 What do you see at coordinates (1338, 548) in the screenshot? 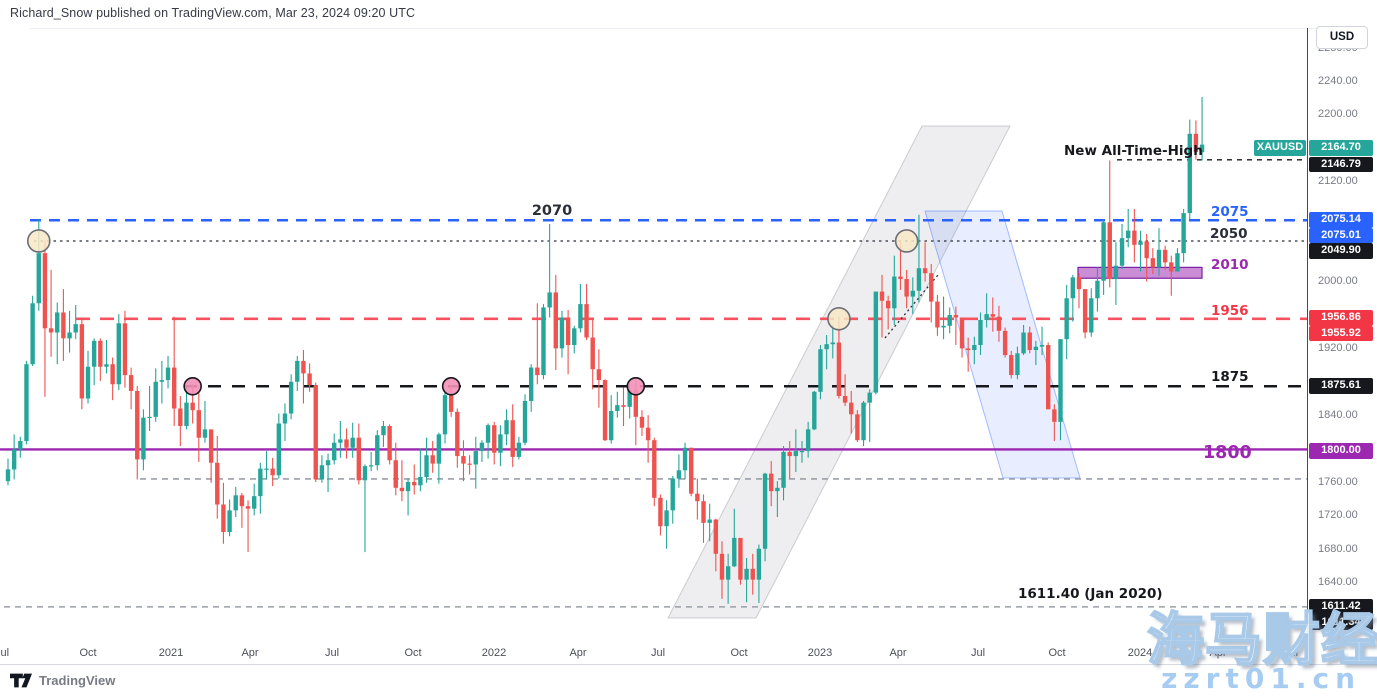
I see `price-tick: 1680.00` at bounding box center [1338, 548].